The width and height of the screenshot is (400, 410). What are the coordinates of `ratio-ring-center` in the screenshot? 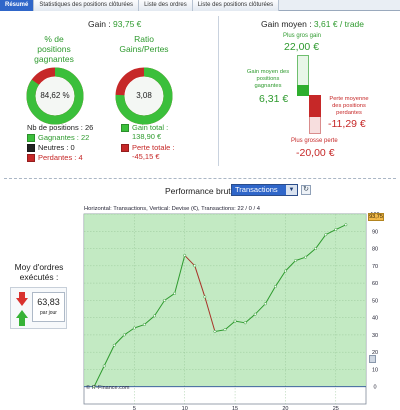 It's located at (144, 96).